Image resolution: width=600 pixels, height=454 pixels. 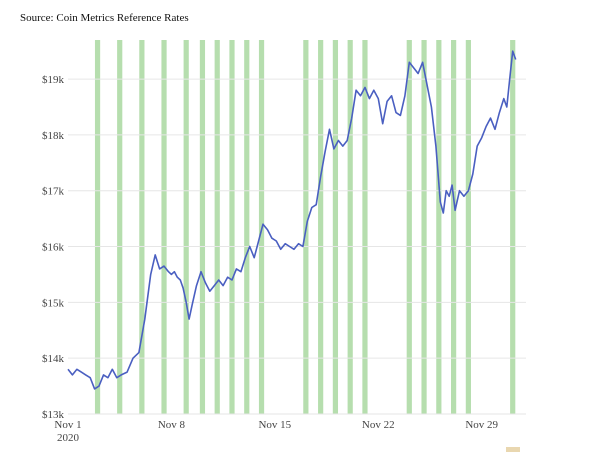 What do you see at coordinates (172, 425) in the screenshot?
I see `x-tick-label: Nov 8` at bounding box center [172, 425].